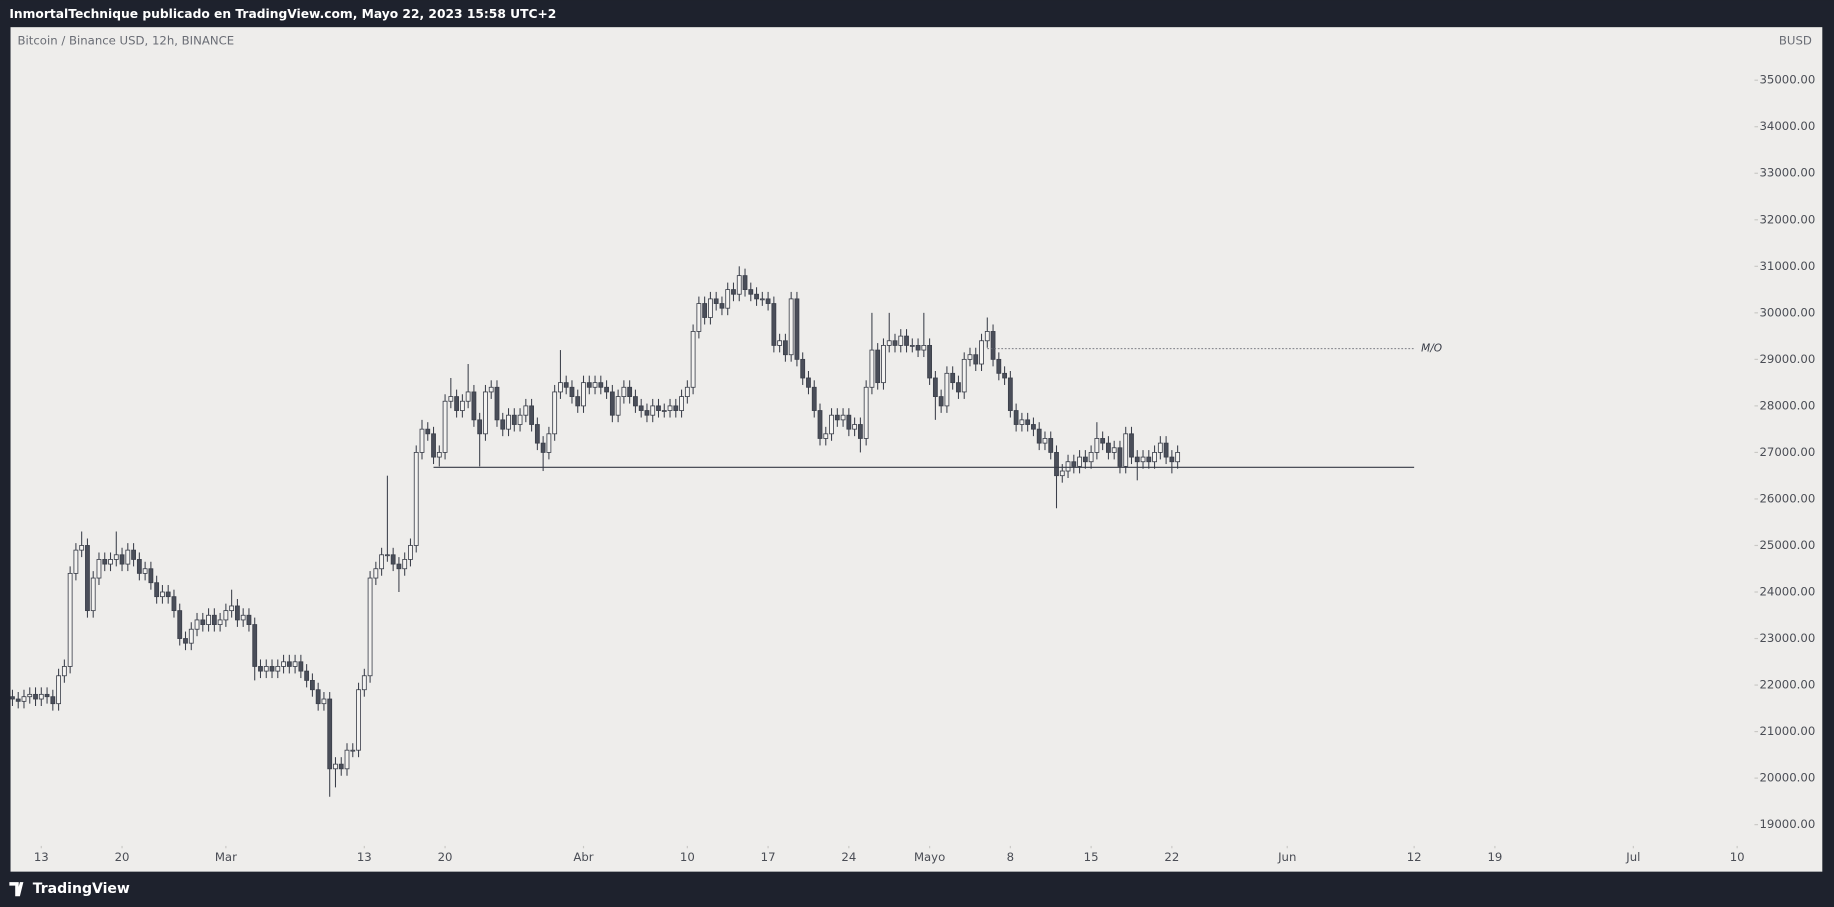 The height and width of the screenshot is (907, 1834). I want to click on level-label: M/O, so click(1431, 349).